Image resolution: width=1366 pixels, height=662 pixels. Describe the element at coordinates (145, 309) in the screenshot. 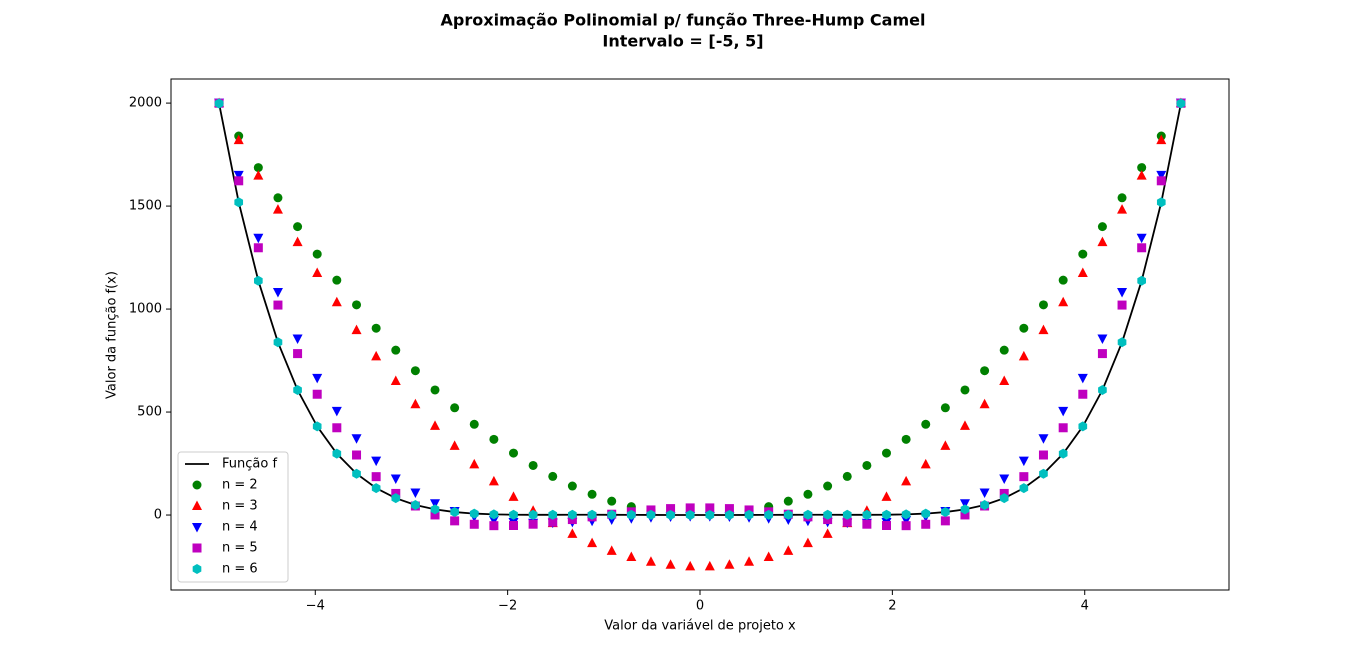

I see `y-tick-label: 1000` at that location.